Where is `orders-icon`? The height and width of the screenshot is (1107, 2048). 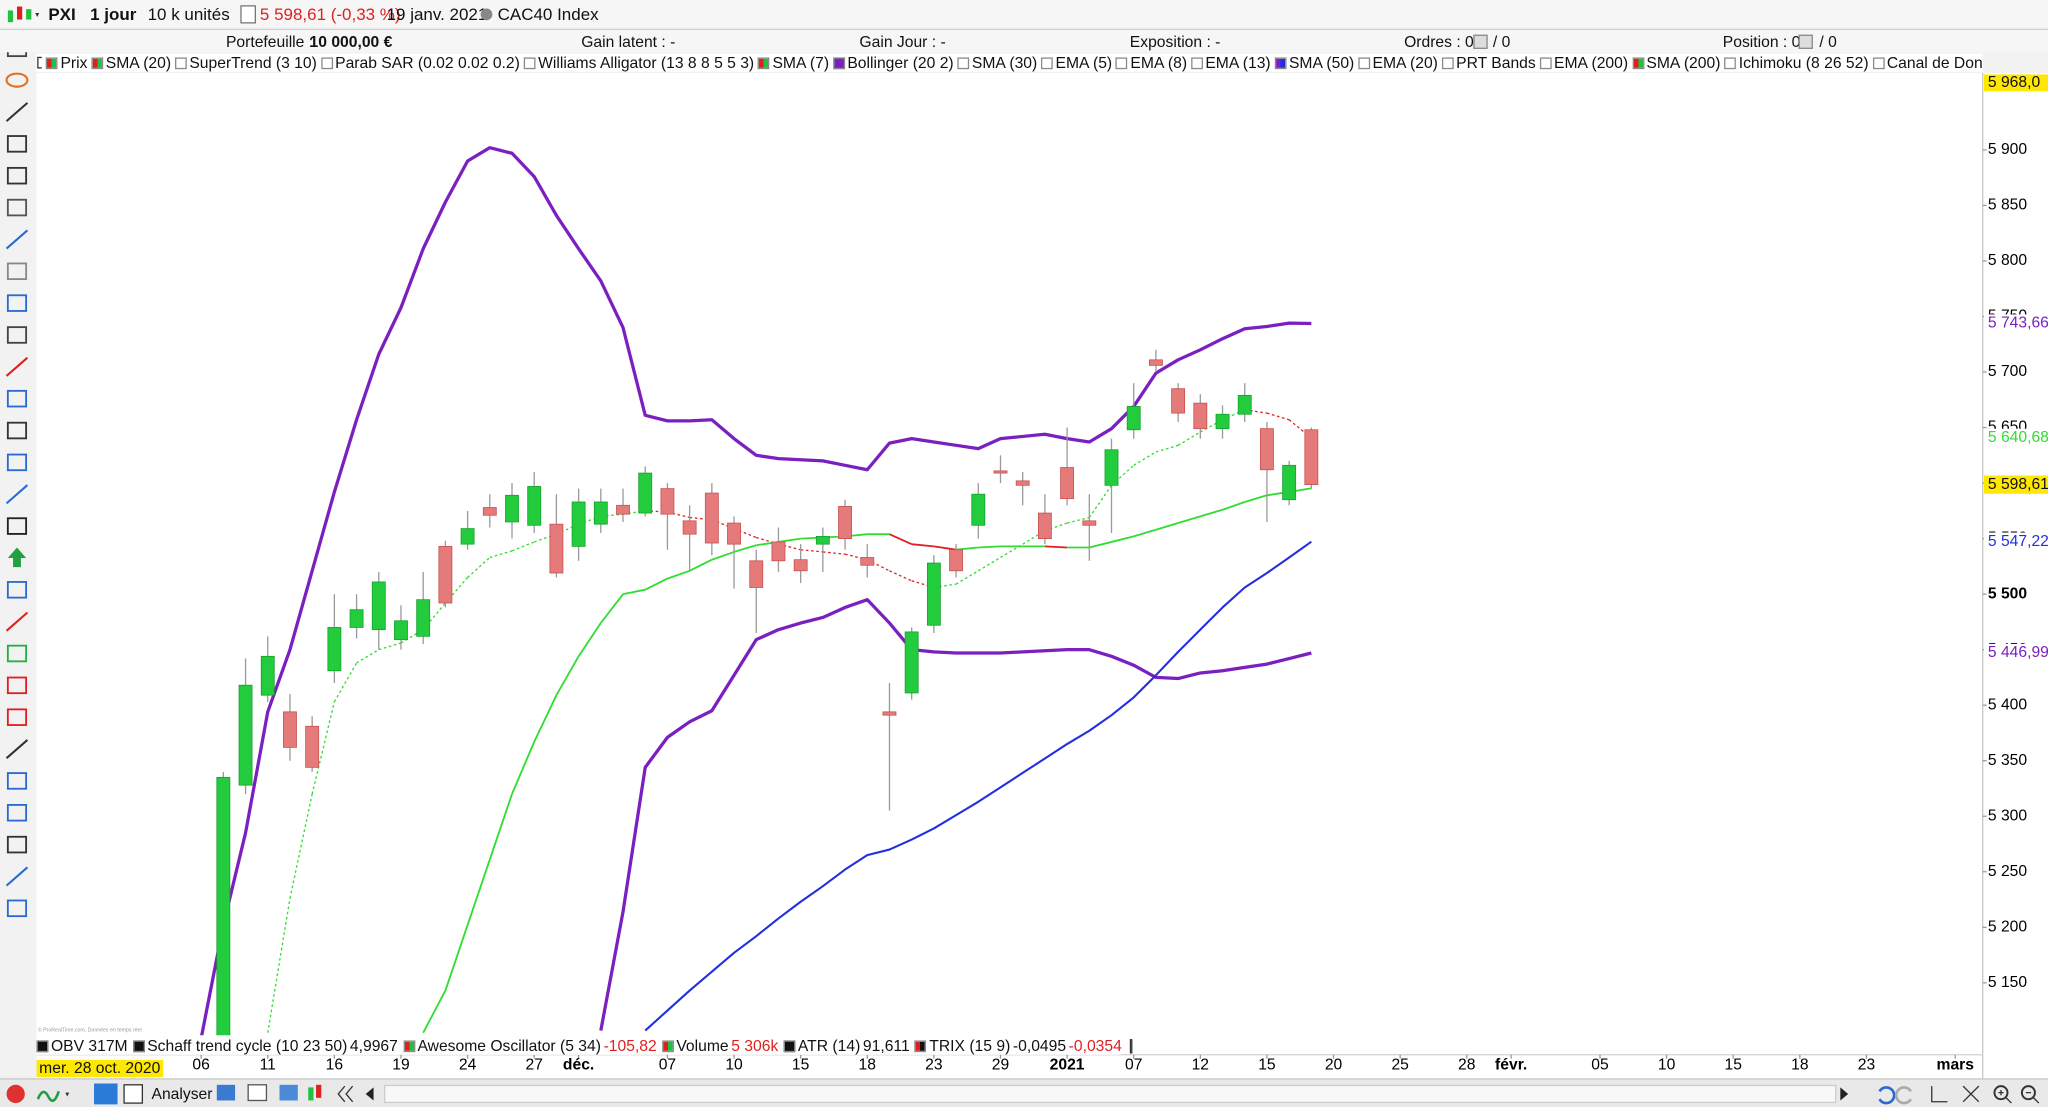 orders-icon is located at coordinates (1480, 41).